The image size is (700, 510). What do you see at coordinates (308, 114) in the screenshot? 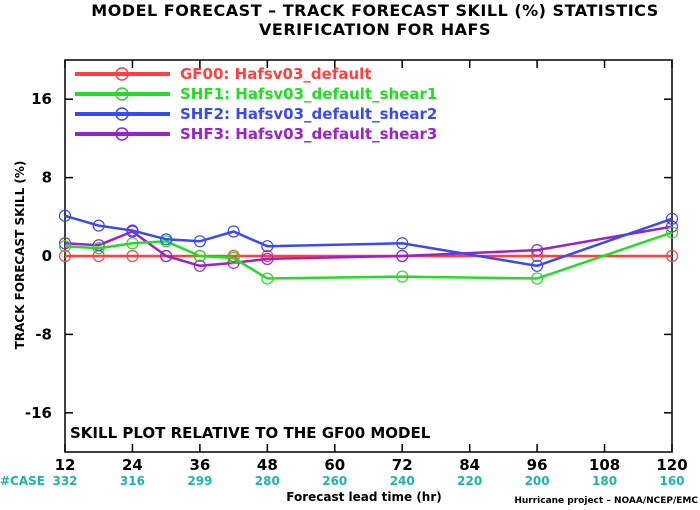
I see `legend-label-shf2: SHF2: Hafsv03_default_shear2` at bounding box center [308, 114].